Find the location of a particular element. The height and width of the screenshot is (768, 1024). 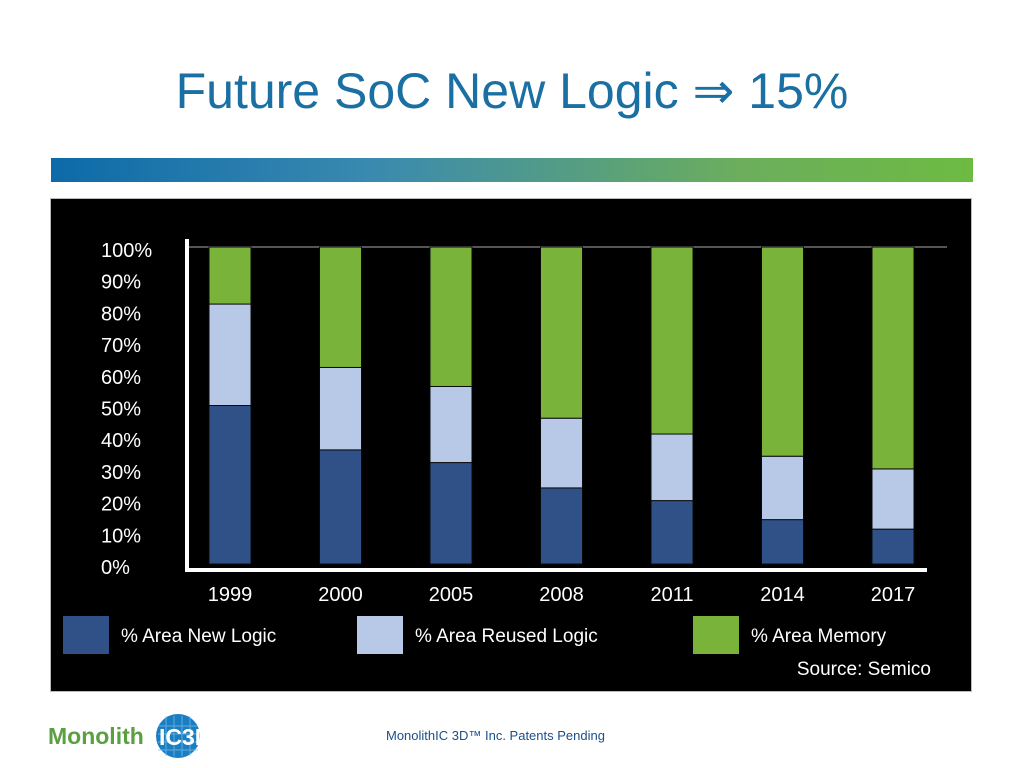

y-tick-label: 10% is located at coordinates (121, 536).